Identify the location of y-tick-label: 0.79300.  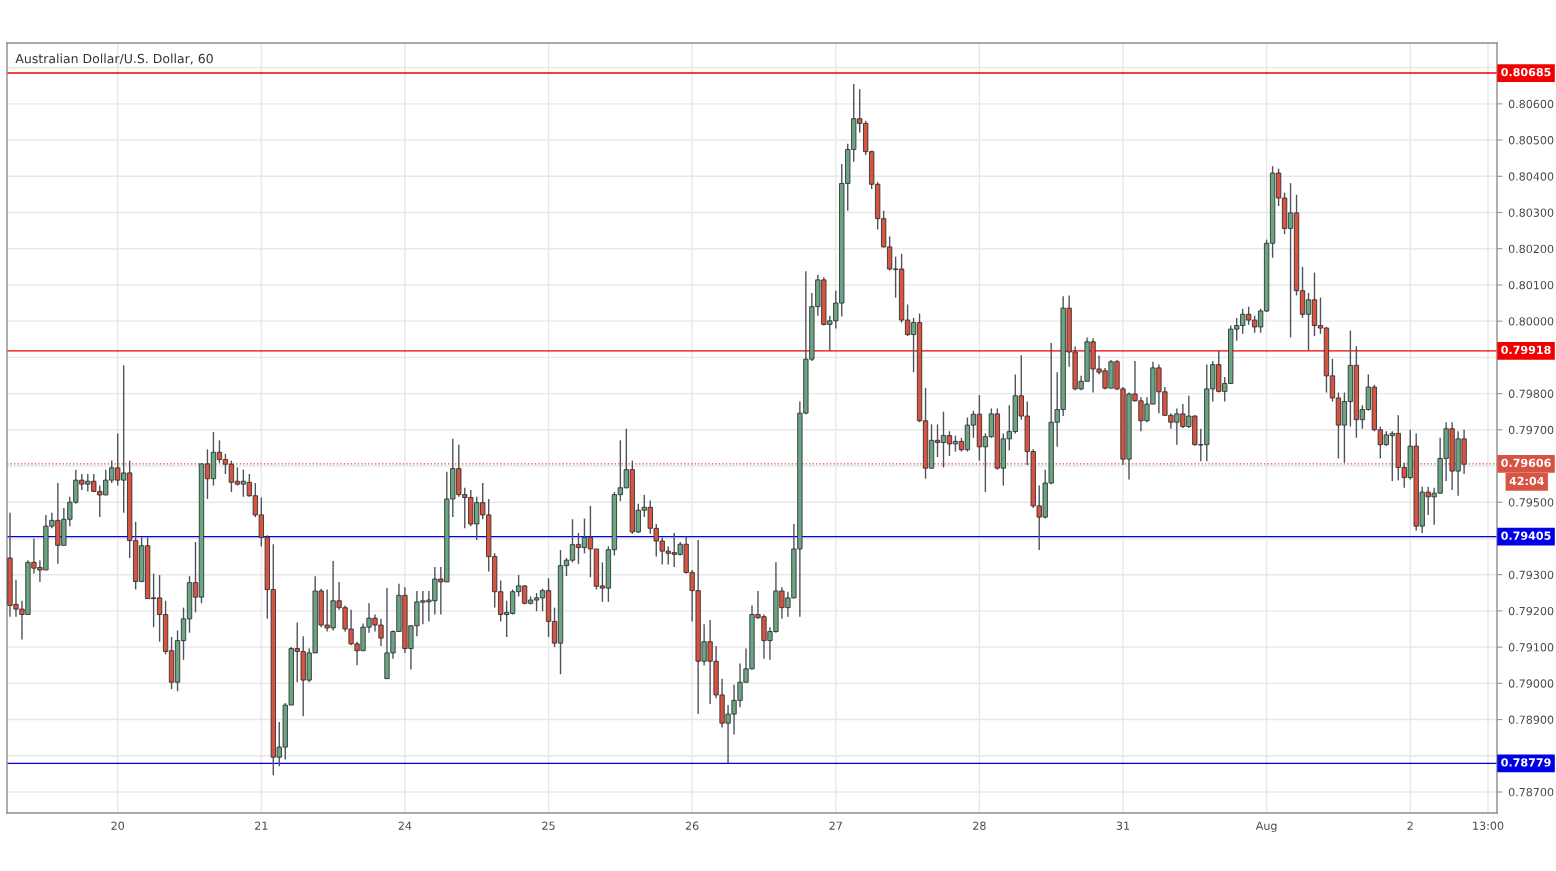
(1531, 575).